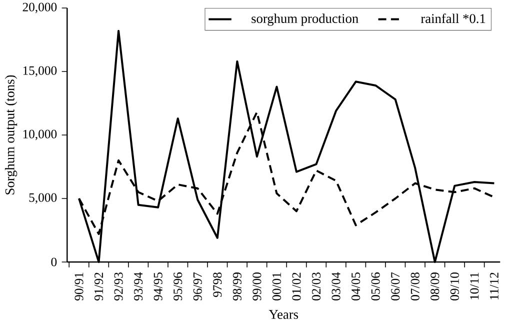 The width and height of the screenshot is (520, 335). I want to click on y-tick-label: 10,000, so click(40, 135).